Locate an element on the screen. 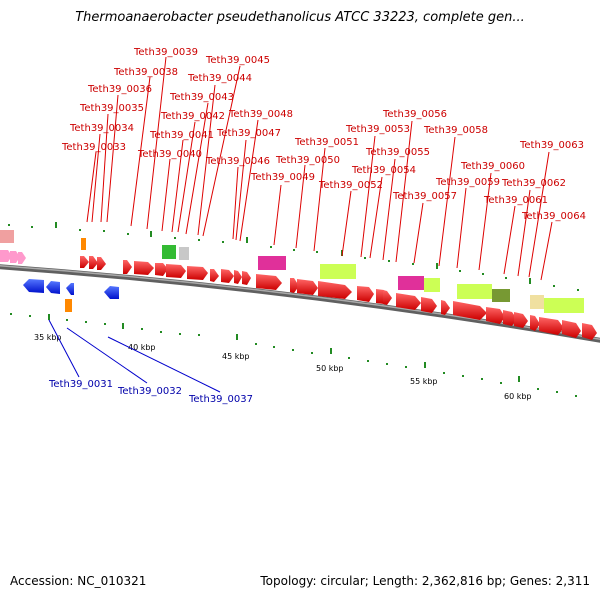 The width and height of the screenshot is (600, 600). gene-label: Teth39_0037 is located at coordinates (220, 399).